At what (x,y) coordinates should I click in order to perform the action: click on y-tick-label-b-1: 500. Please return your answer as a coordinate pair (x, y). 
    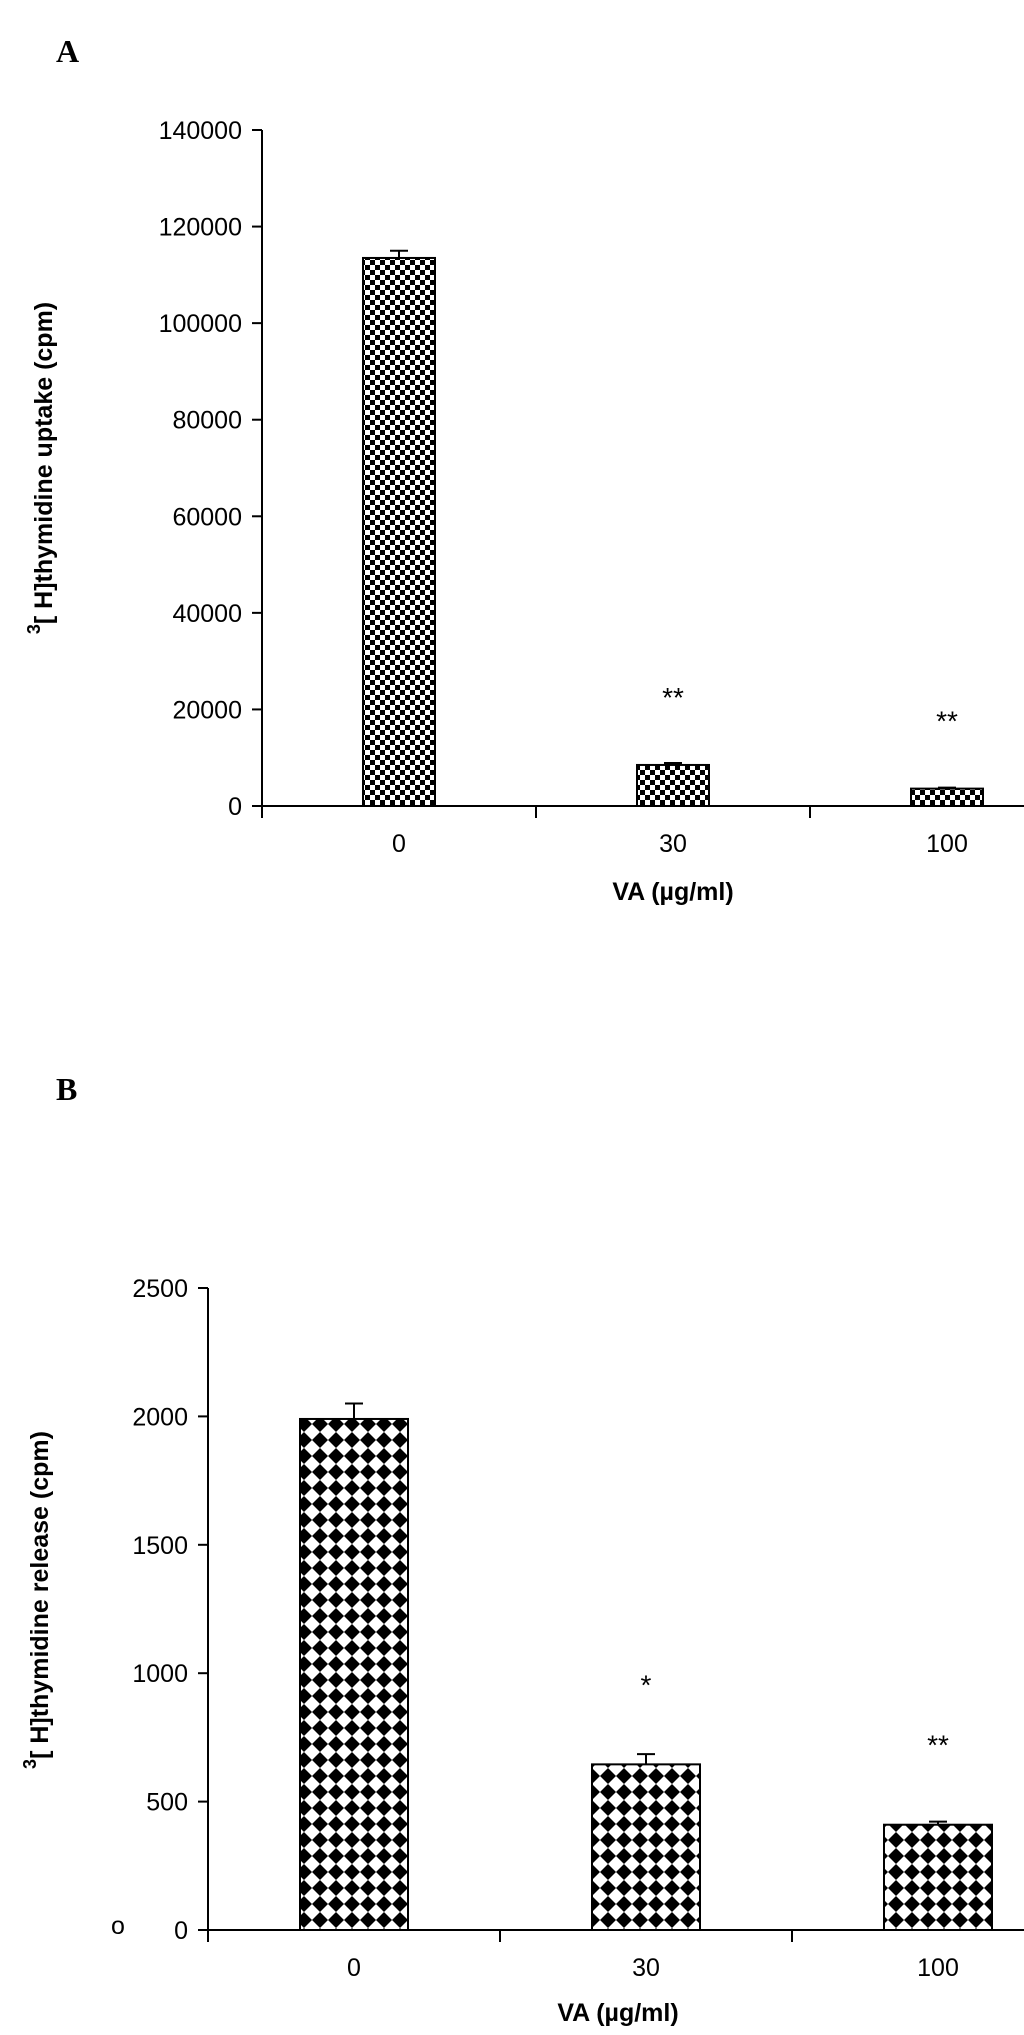
    Looking at the image, I should click on (167, 1803).